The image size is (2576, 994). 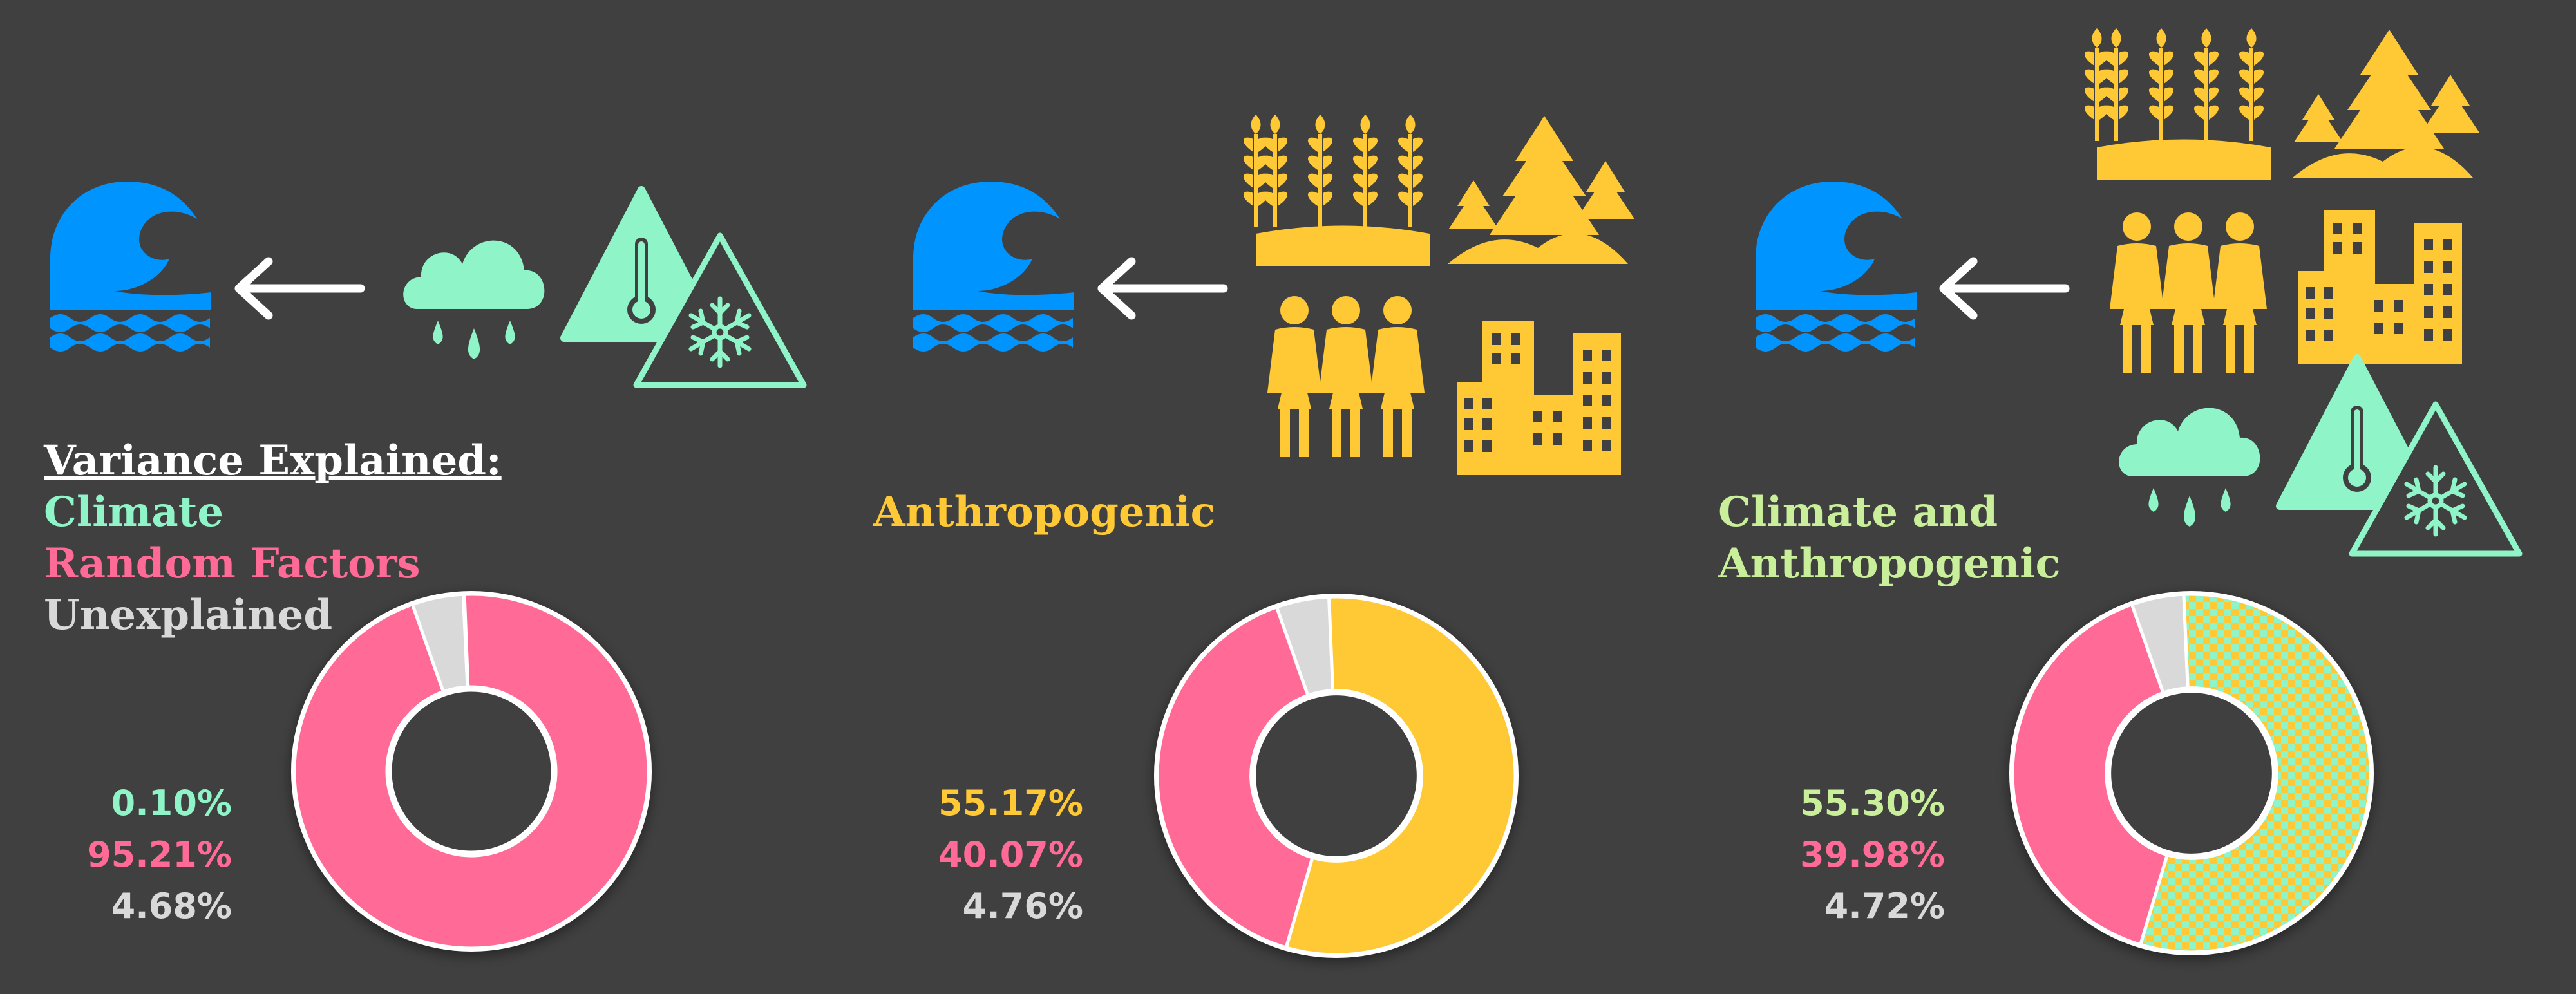 I want to click on data-label-unexplained: 4.72%, so click(x=1884, y=906).